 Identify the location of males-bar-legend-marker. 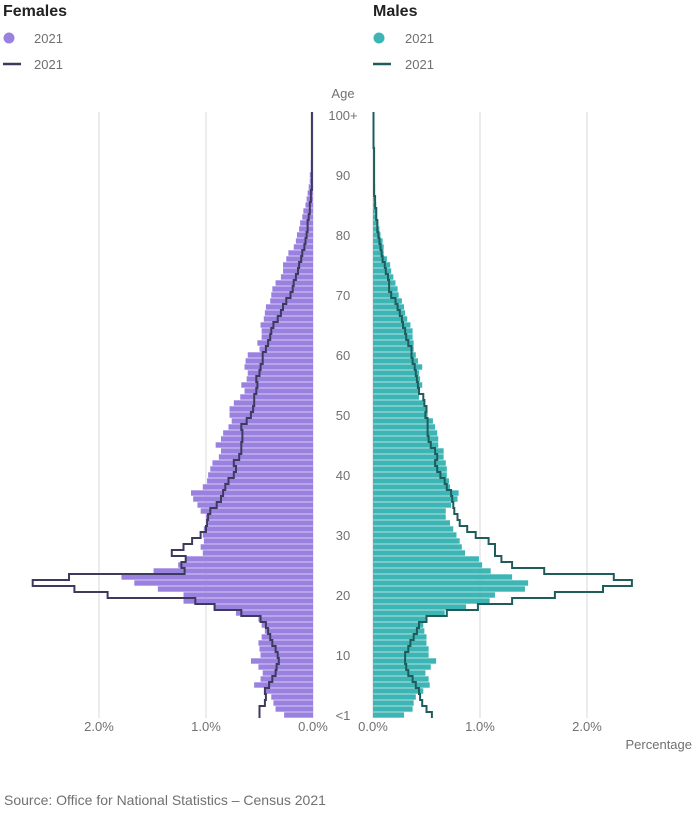
(379, 38).